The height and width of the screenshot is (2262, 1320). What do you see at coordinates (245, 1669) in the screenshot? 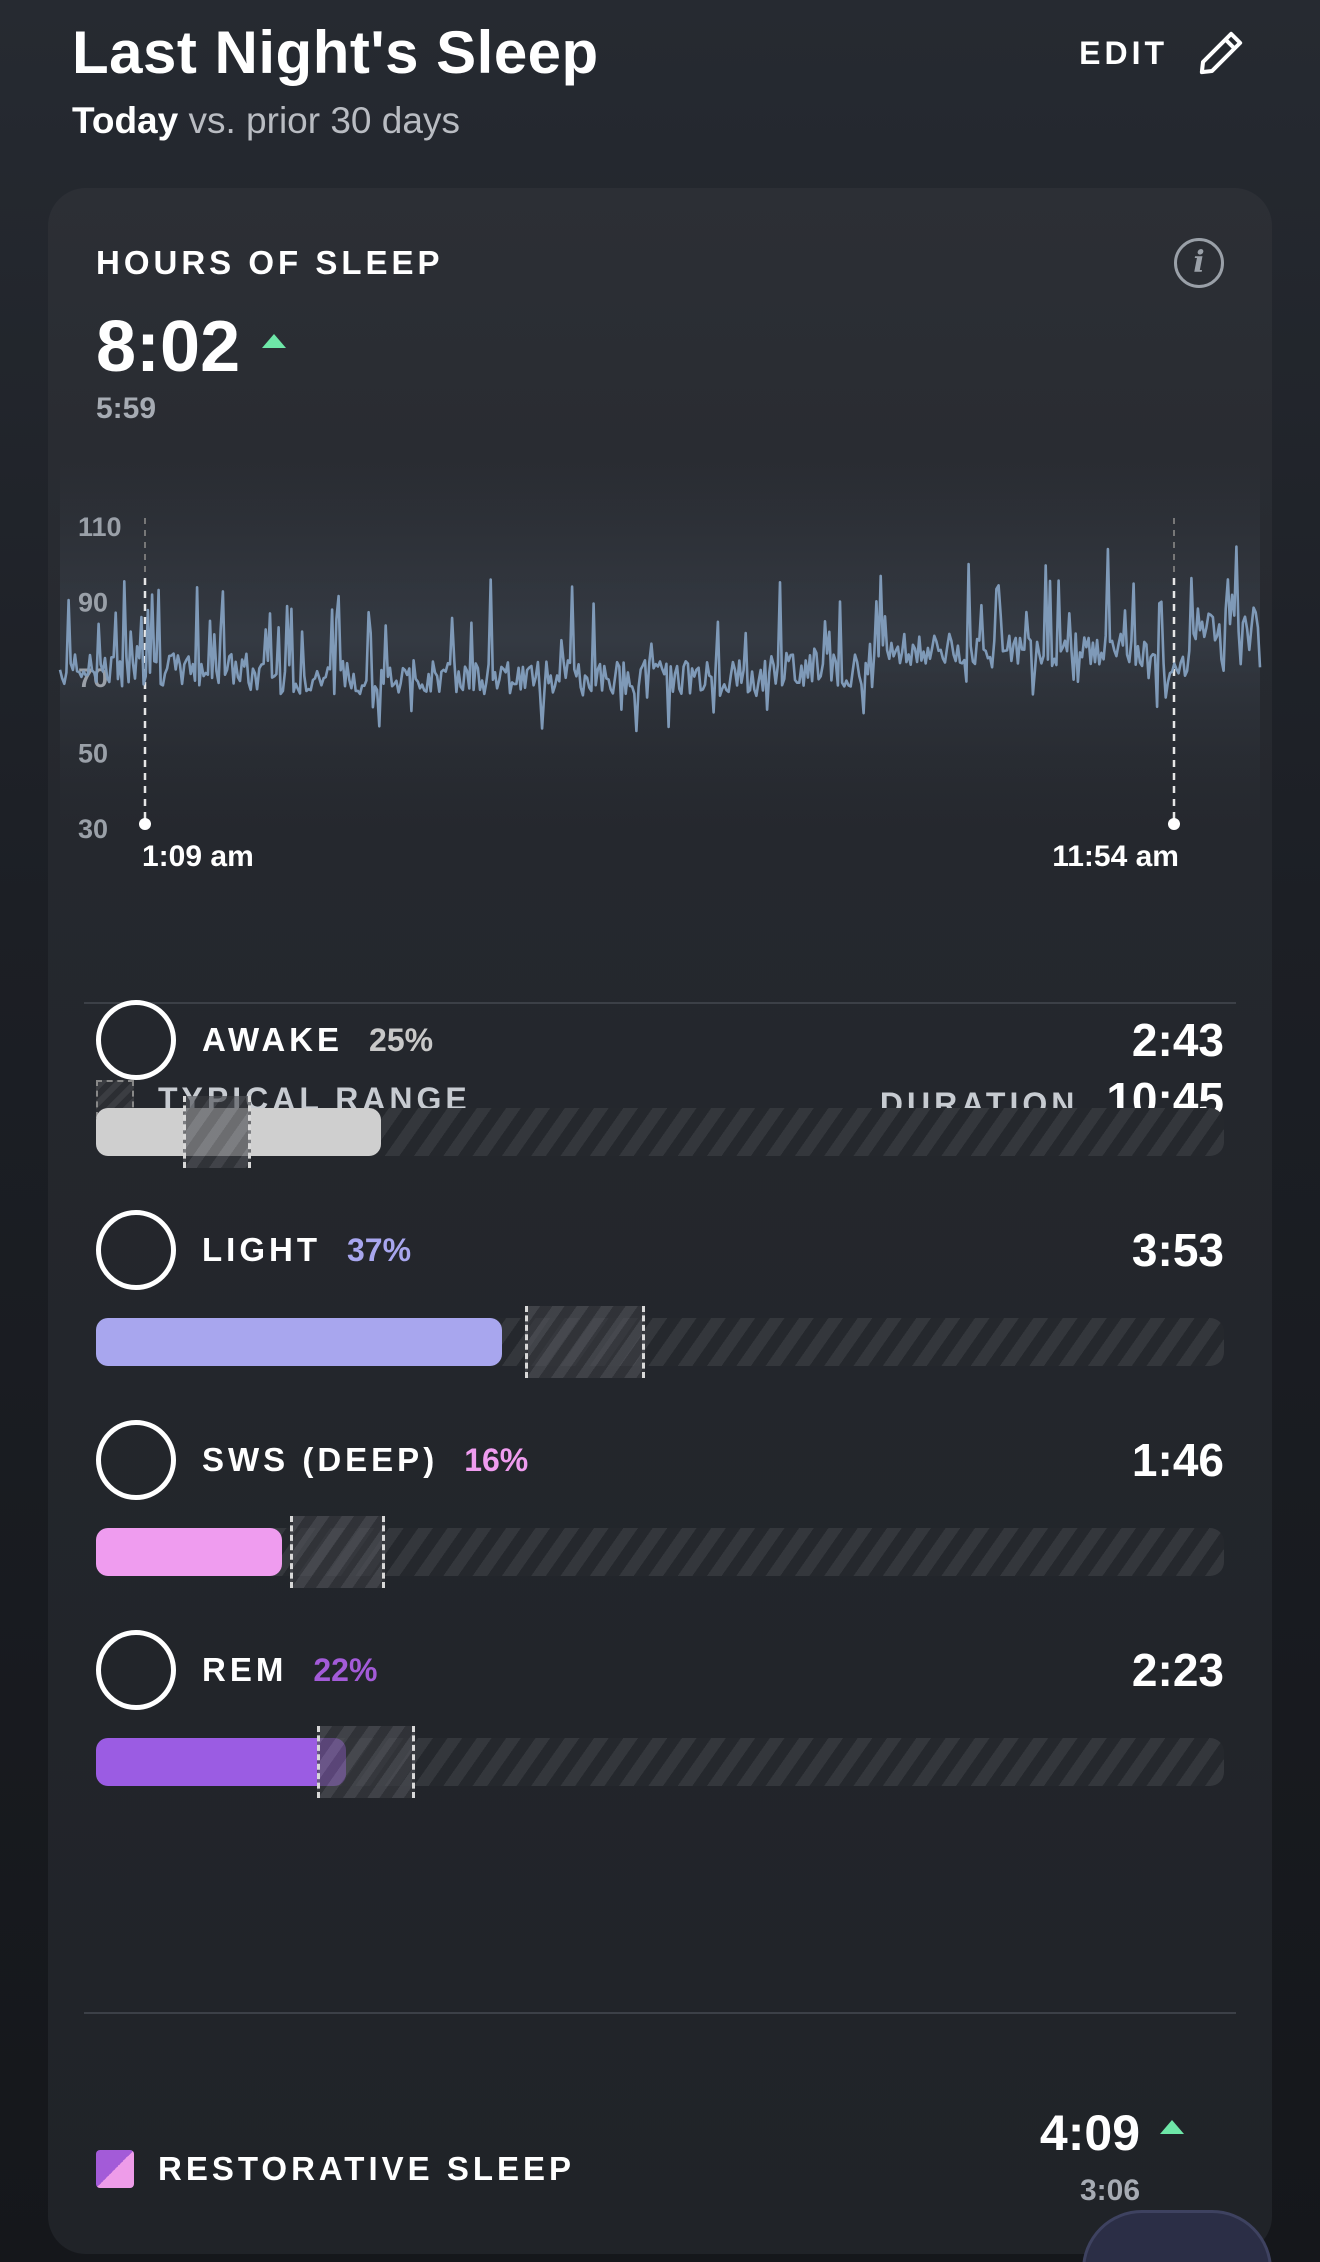
I see `stage-name: REM` at bounding box center [245, 1669].